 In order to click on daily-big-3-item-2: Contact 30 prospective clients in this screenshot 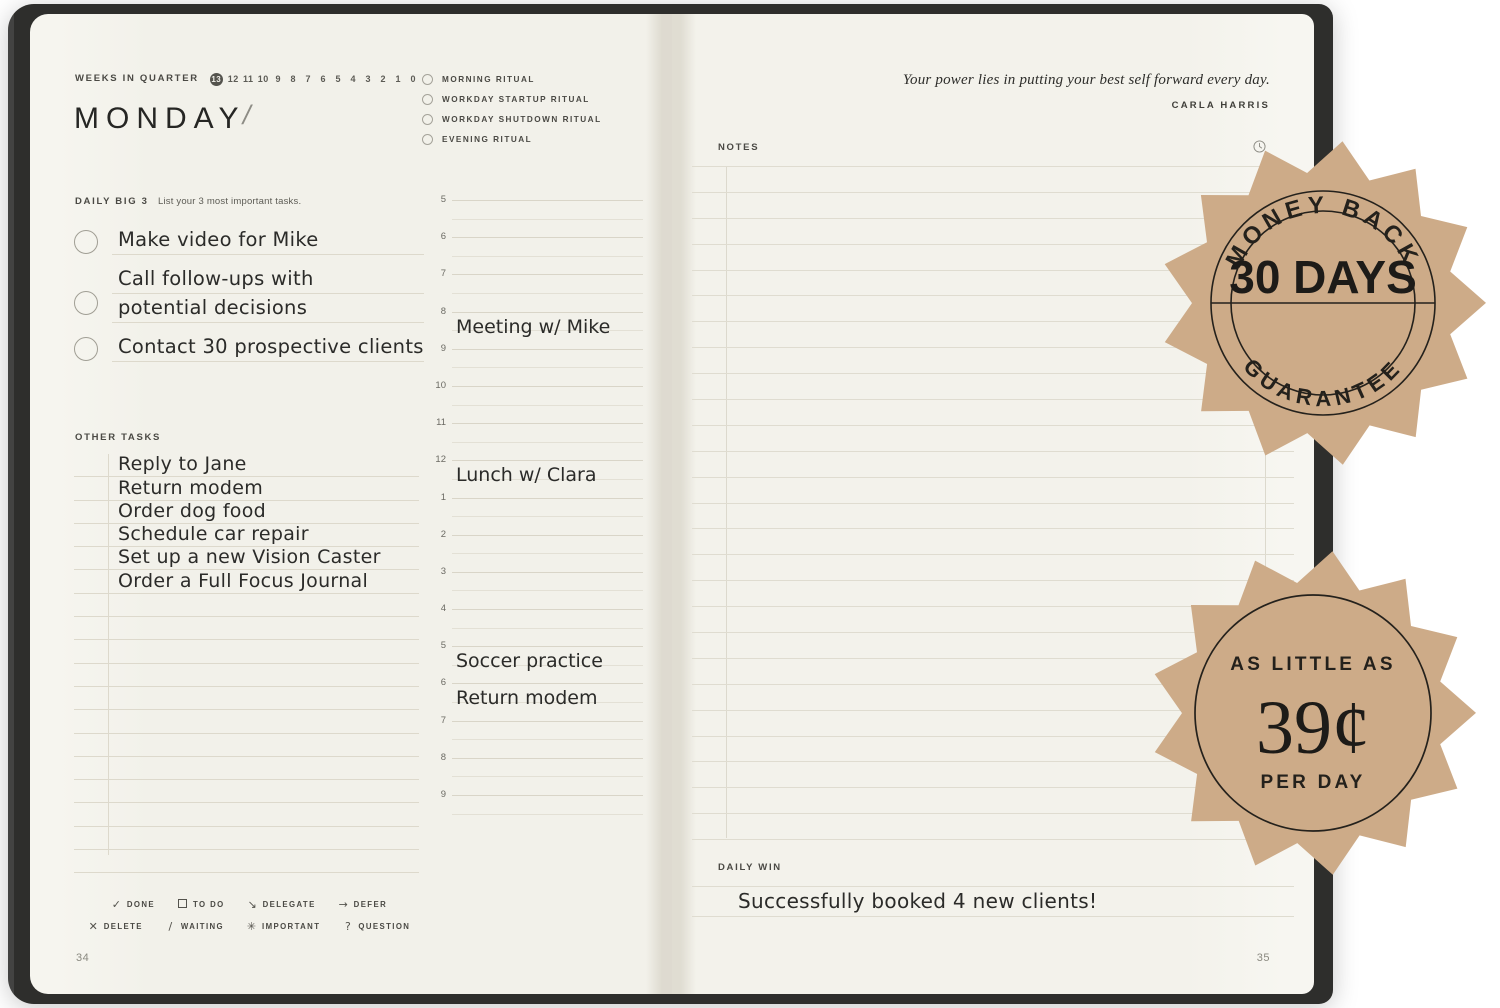, I will do `click(249, 347)`.